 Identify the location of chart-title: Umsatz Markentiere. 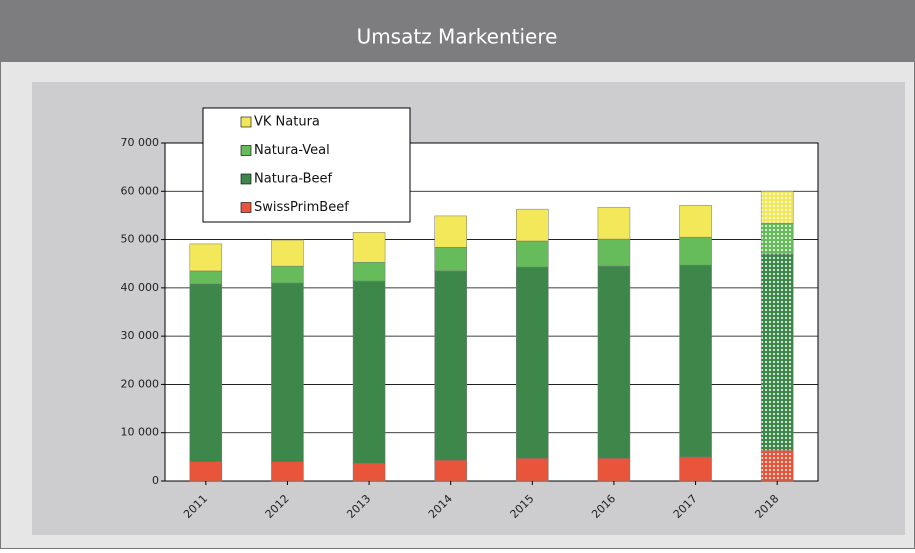
(457, 37).